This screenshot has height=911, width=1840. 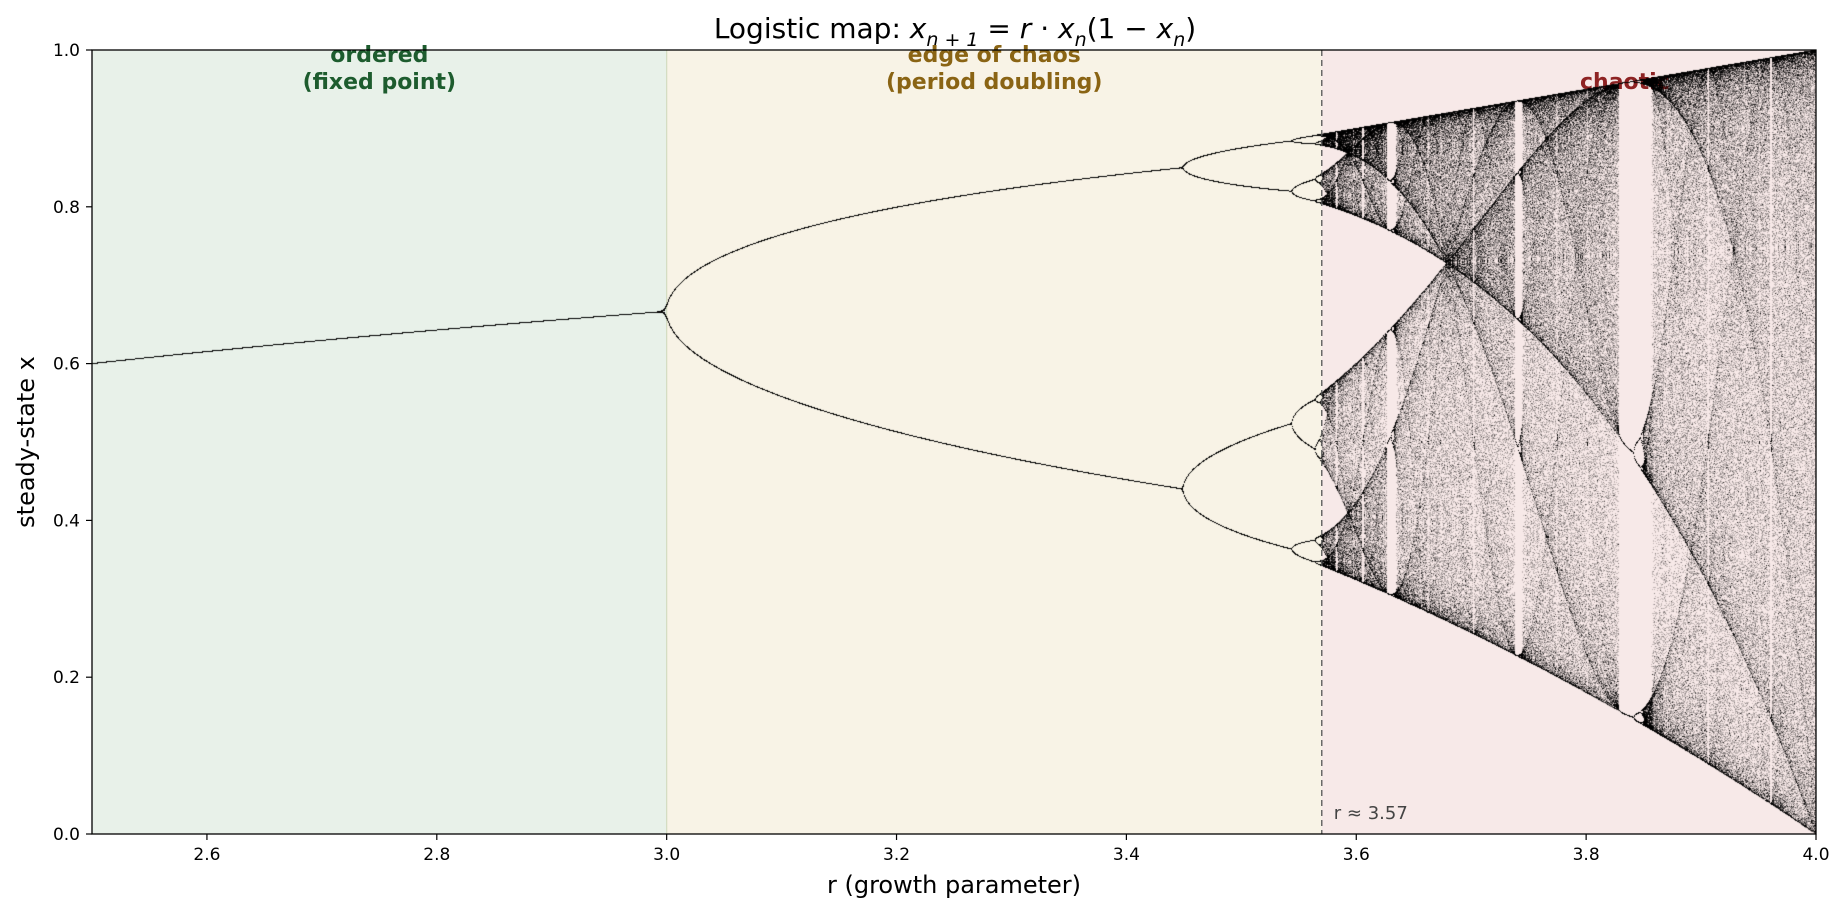 What do you see at coordinates (66, 678) in the screenshot?
I see `y-tick-label: 0.2` at bounding box center [66, 678].